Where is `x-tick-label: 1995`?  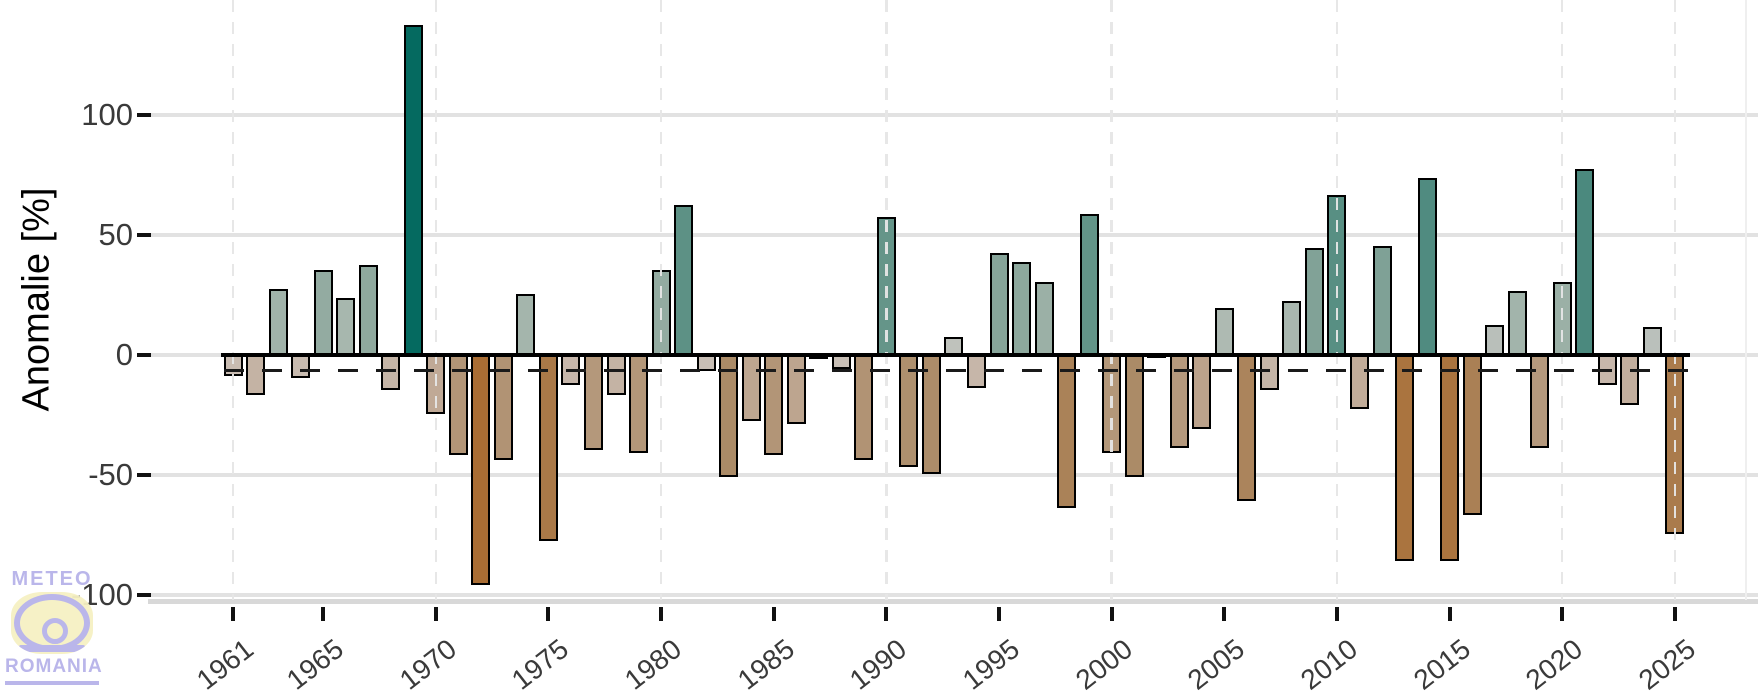
x-tick-label: 1995 is located at coordinates (991, 664).